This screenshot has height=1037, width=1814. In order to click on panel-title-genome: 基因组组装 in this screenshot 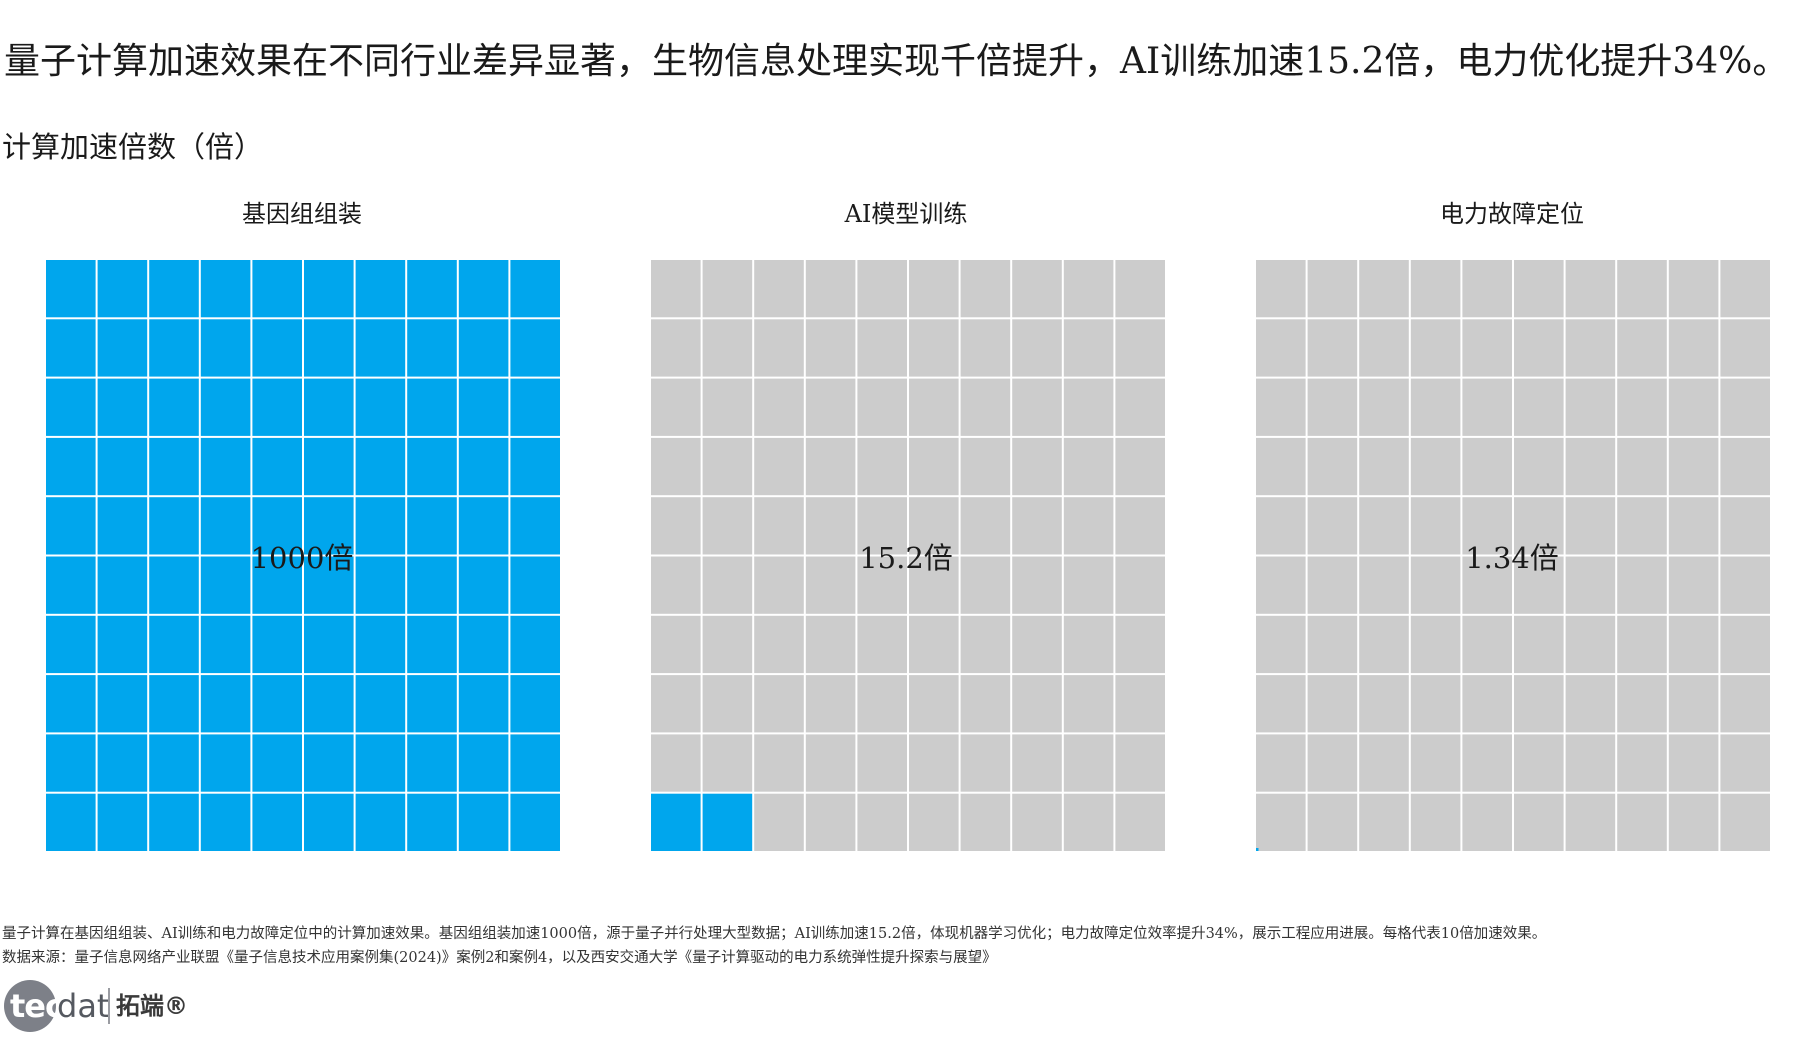, I will do `click(302, 214)`.